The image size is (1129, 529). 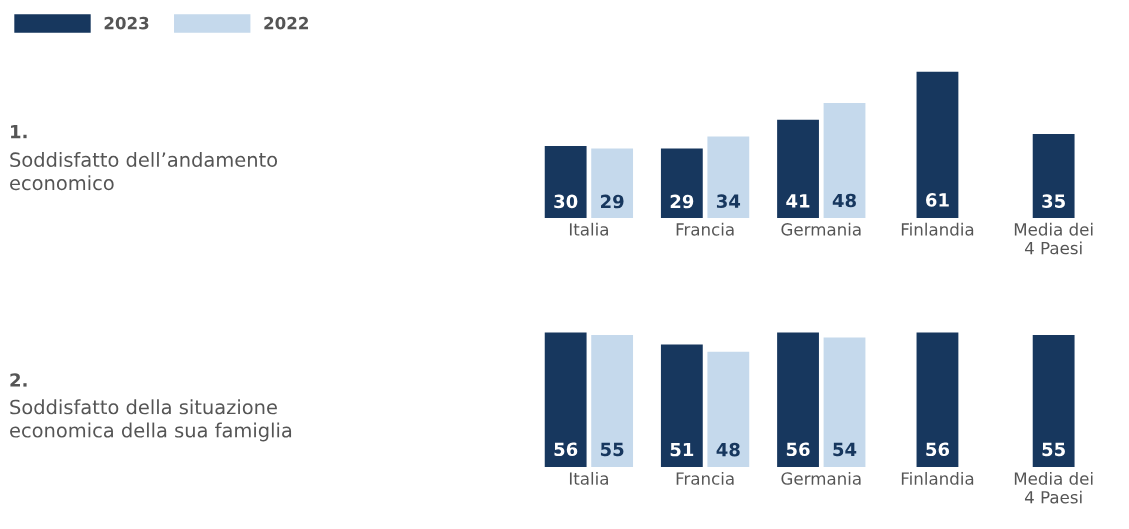 I want to click on legend-label: 2022, so click(x=286, y=23).